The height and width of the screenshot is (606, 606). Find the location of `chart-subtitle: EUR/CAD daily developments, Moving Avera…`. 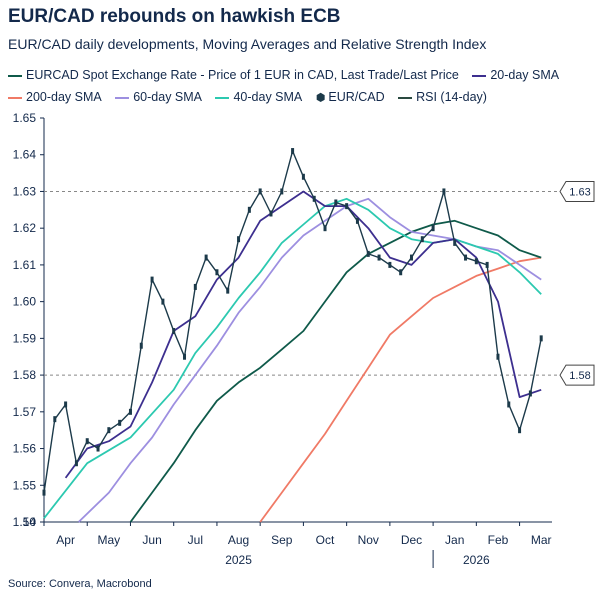

chart-subtitle: EUR/CAD daily developments, Moving Avera… is located at coordinates (247, 44).